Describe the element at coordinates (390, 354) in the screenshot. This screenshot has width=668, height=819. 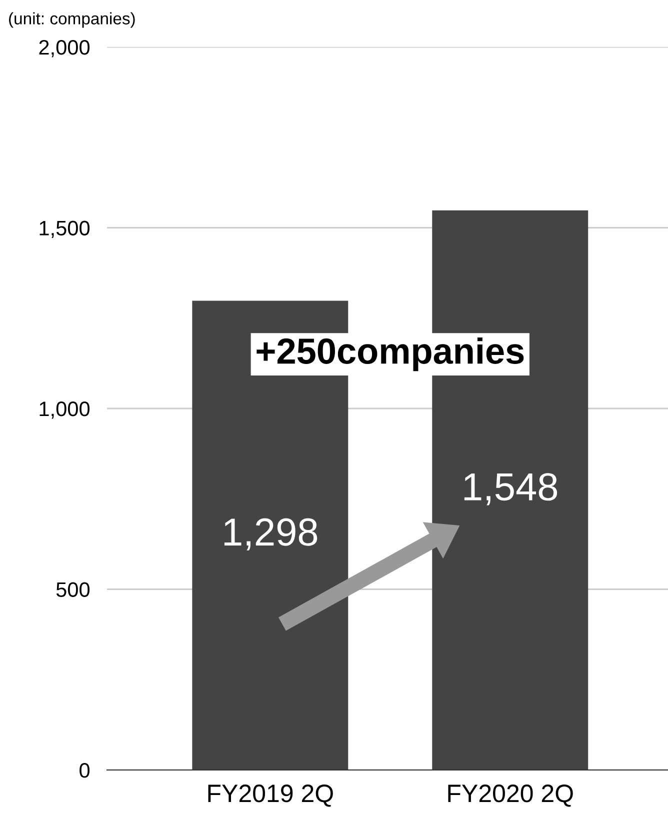
I see `annotation: +250companies` at that location.